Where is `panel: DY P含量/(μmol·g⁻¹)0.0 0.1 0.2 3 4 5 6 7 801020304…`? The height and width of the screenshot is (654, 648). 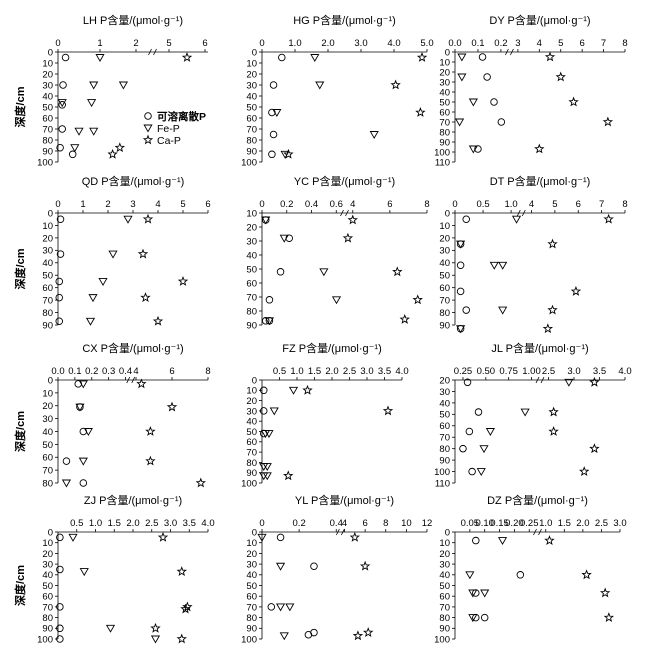
panel: DY P含量/(μmol·g⁻¹)0.0 0.1 0.2 3 4 5 6 7 801020304… is located at coordinates (531, 90).